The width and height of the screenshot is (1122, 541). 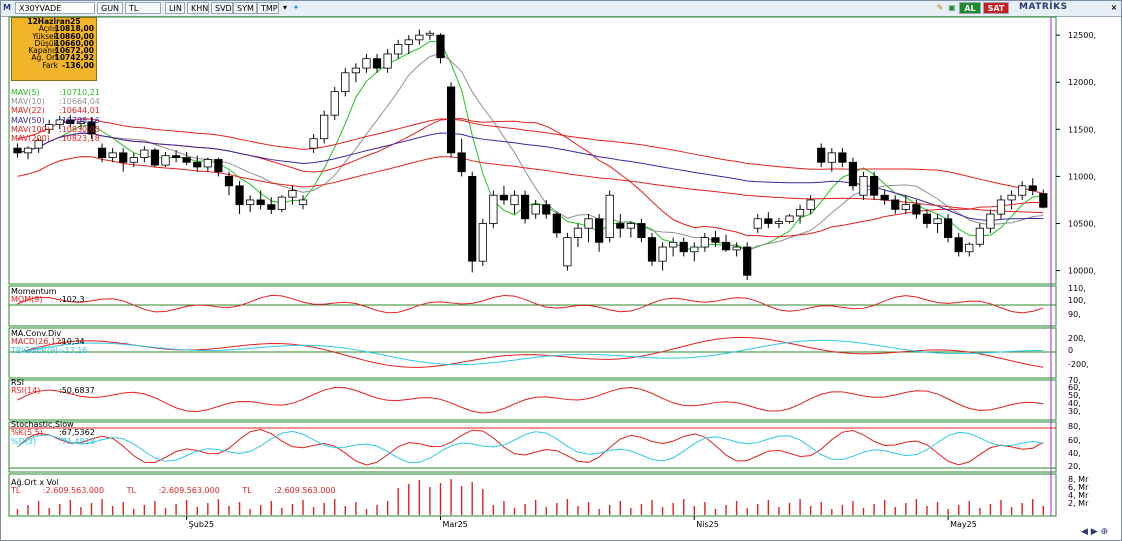 What do you see at coordinates (247, 490) in the screenshot?
I see `vol-leg-4: TL` at bounding box center [247, 490].